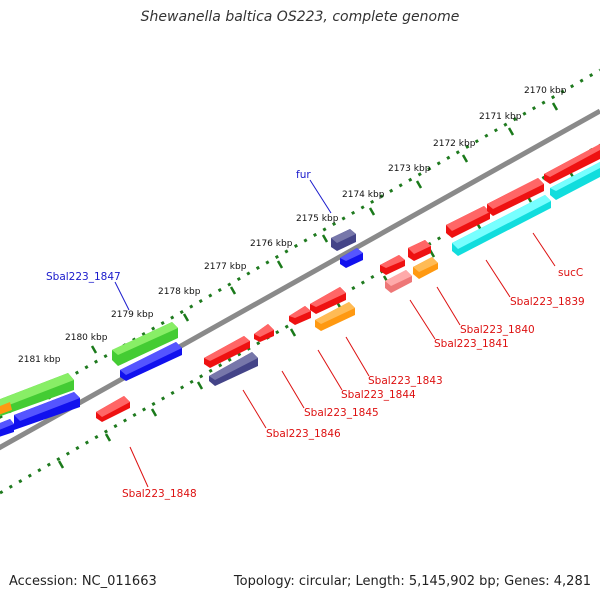 The width and height of the screenshot is (600, 600). What do you see at coordinates (86, 338) in the screenshot?
I see `tick-label: 2180 kbp` at bounding box center [86, 338].